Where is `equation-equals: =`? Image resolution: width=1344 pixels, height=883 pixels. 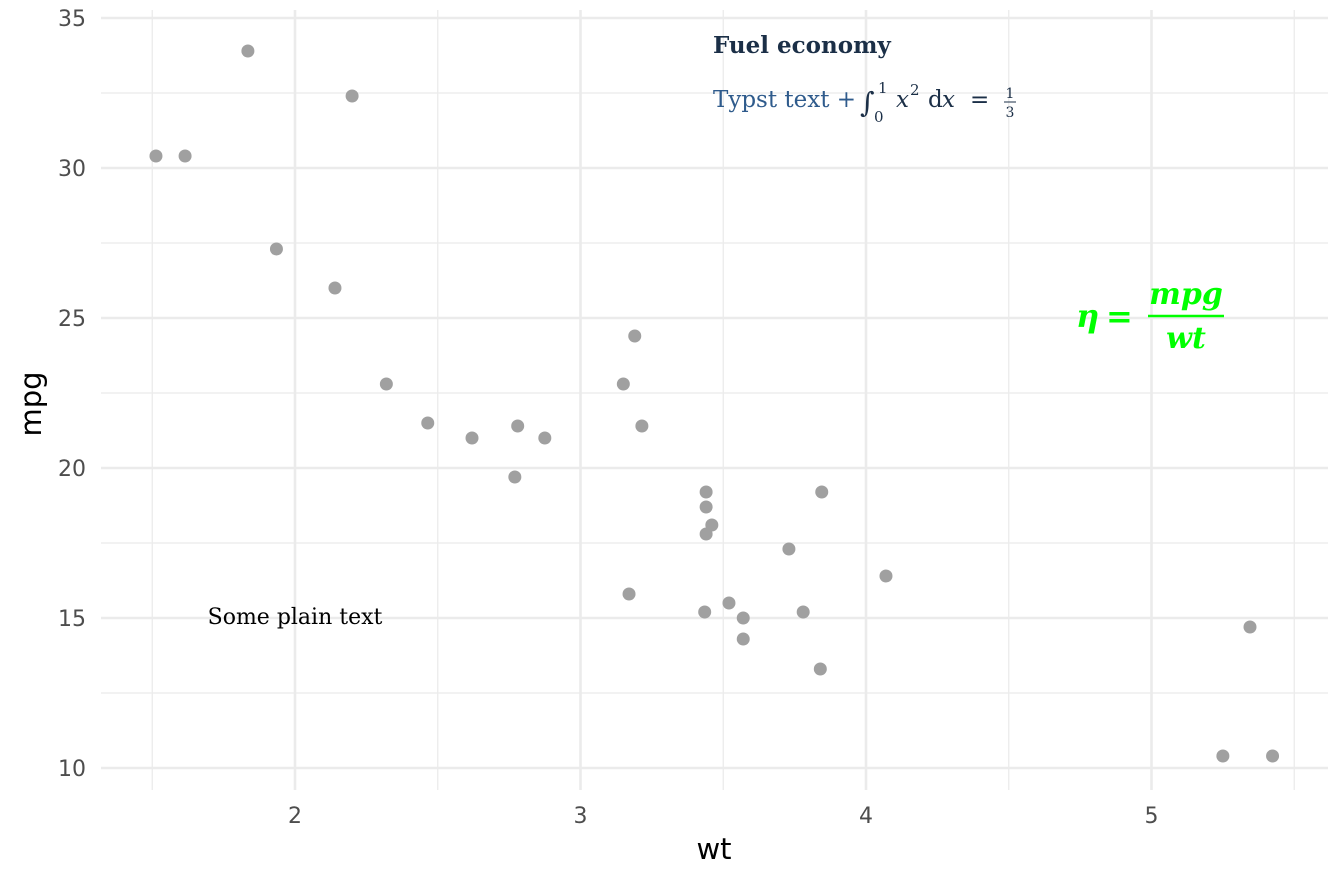
equation-equals: = is located at coordinates (1119, 316).